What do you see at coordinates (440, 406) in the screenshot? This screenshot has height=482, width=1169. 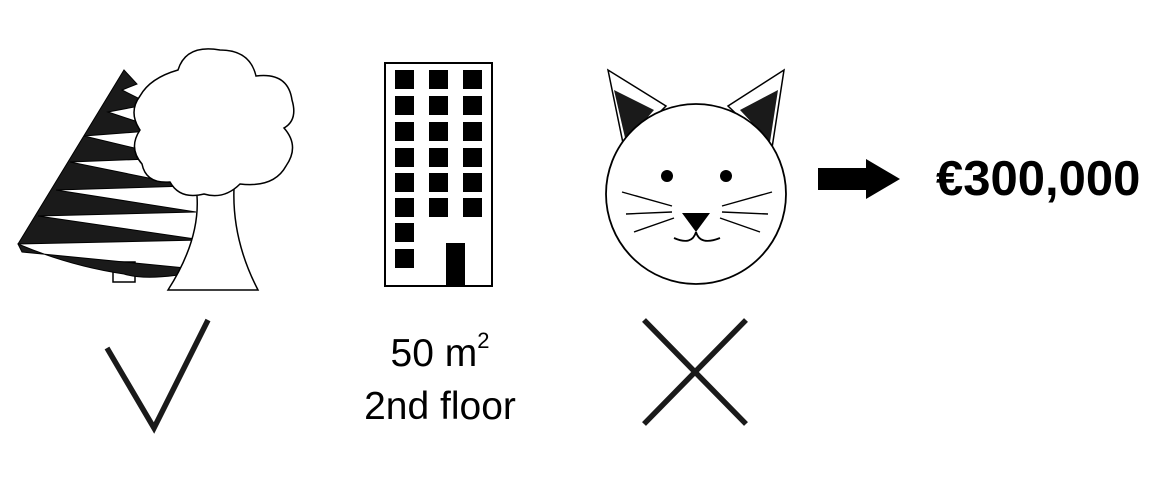 I see `apartment-floor: 2nd floor` at bounding box center [440, 406].